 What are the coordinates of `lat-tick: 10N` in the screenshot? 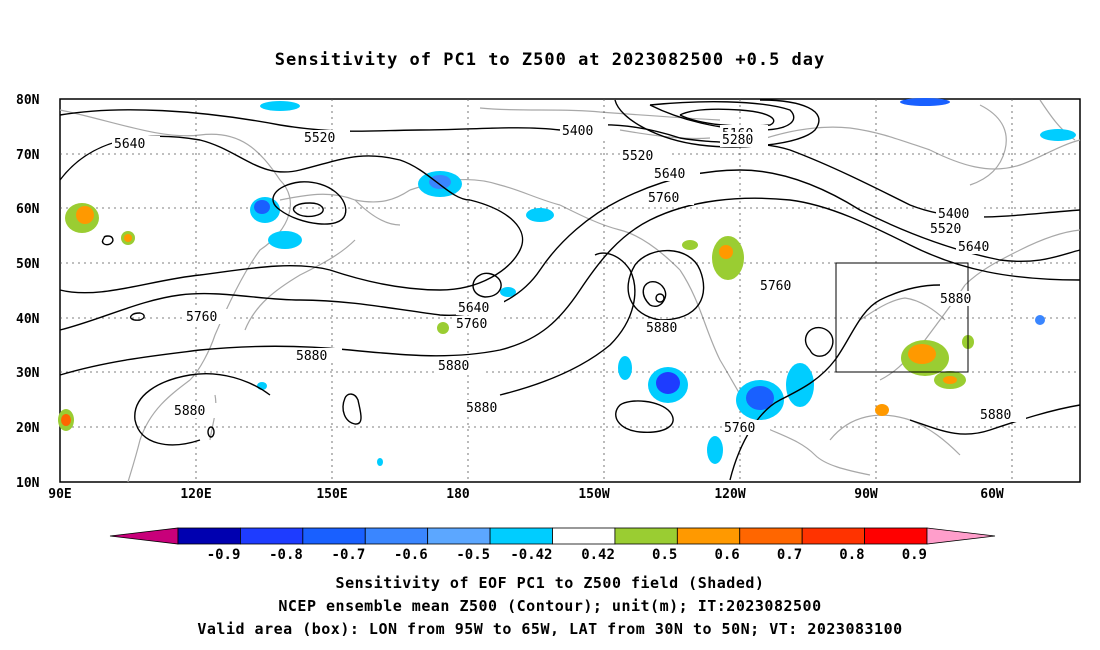 It's located at (28, 483).